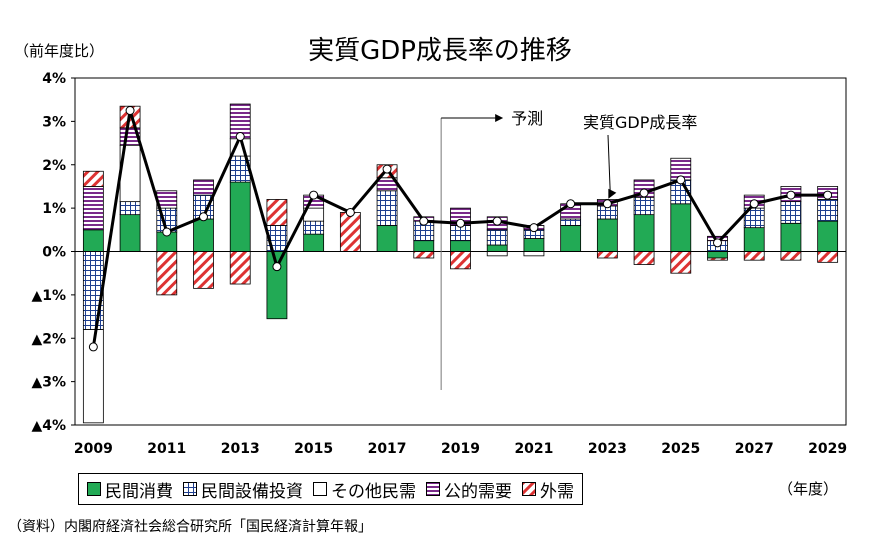  Describe the element at coordinates (373, 491) in the screenshot. I see `legend-label-other: その他民需` at that location.